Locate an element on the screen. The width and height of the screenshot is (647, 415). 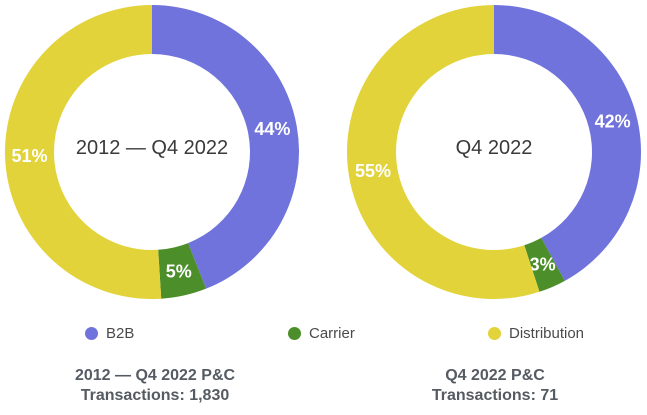
donut-2-slice-carrier is located at coordinates (544, 264).